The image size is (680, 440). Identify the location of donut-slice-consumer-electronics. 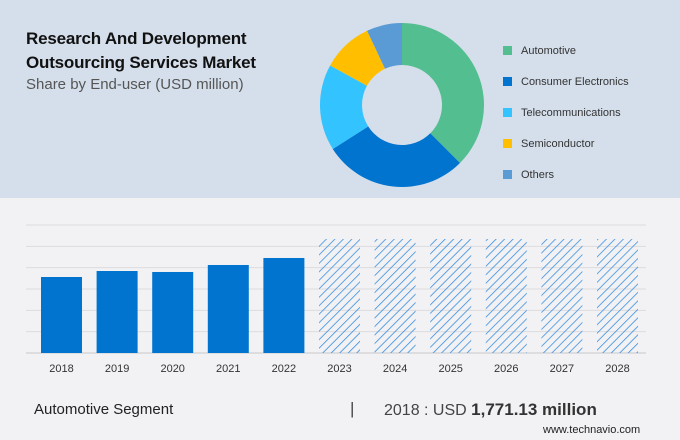
(396, 156).